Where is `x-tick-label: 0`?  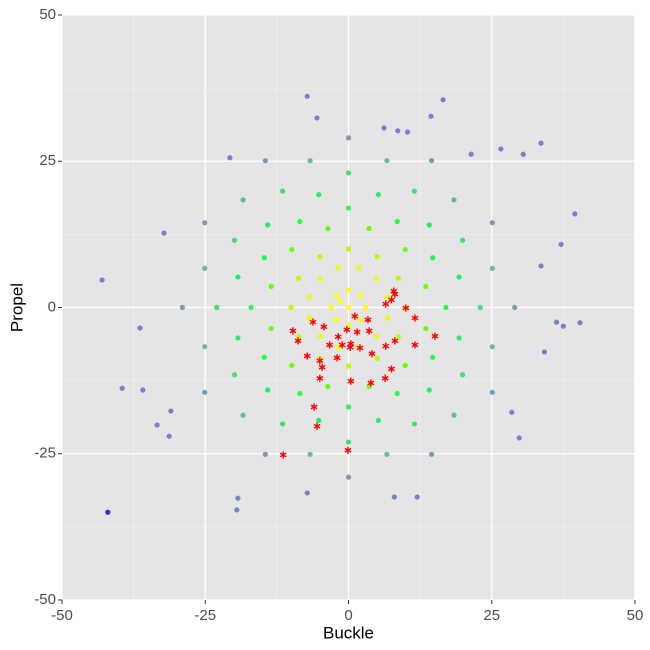 x-tick-label: 0 is located at coordinates (348, 615).